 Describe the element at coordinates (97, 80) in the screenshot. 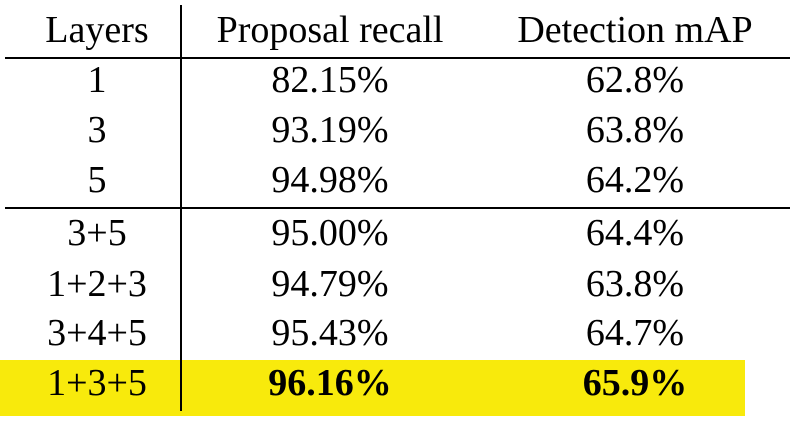

I see `table-cell: 1` at that location.